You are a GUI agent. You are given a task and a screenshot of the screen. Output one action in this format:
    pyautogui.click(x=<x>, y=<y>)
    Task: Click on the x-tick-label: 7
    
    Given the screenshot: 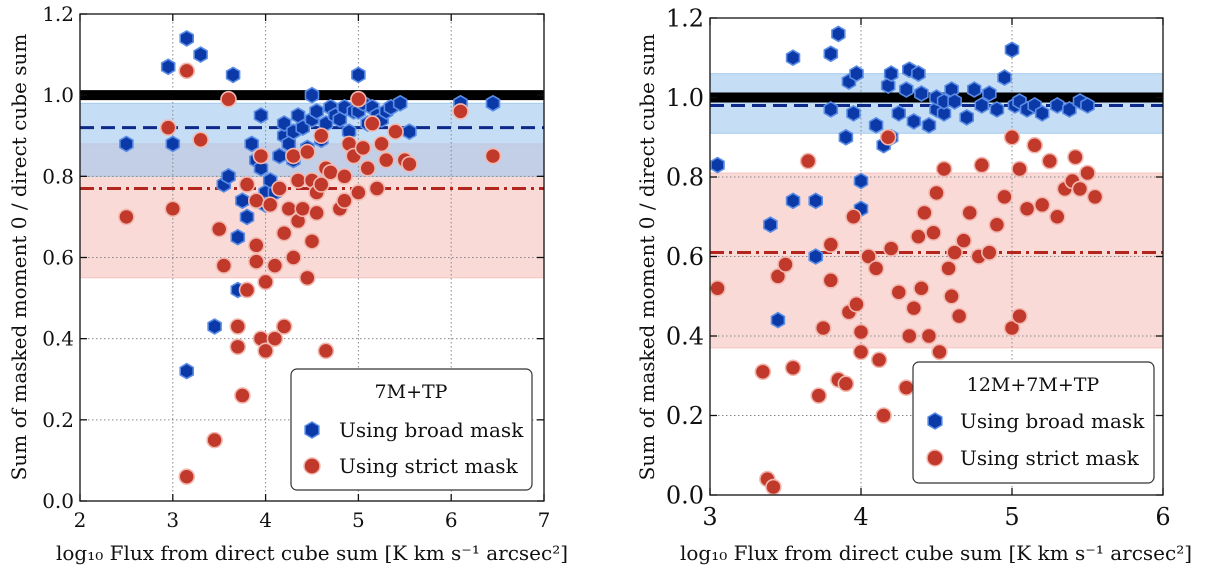 What is the action you would take?
    pyautogui.click(x=544, y=520)
    